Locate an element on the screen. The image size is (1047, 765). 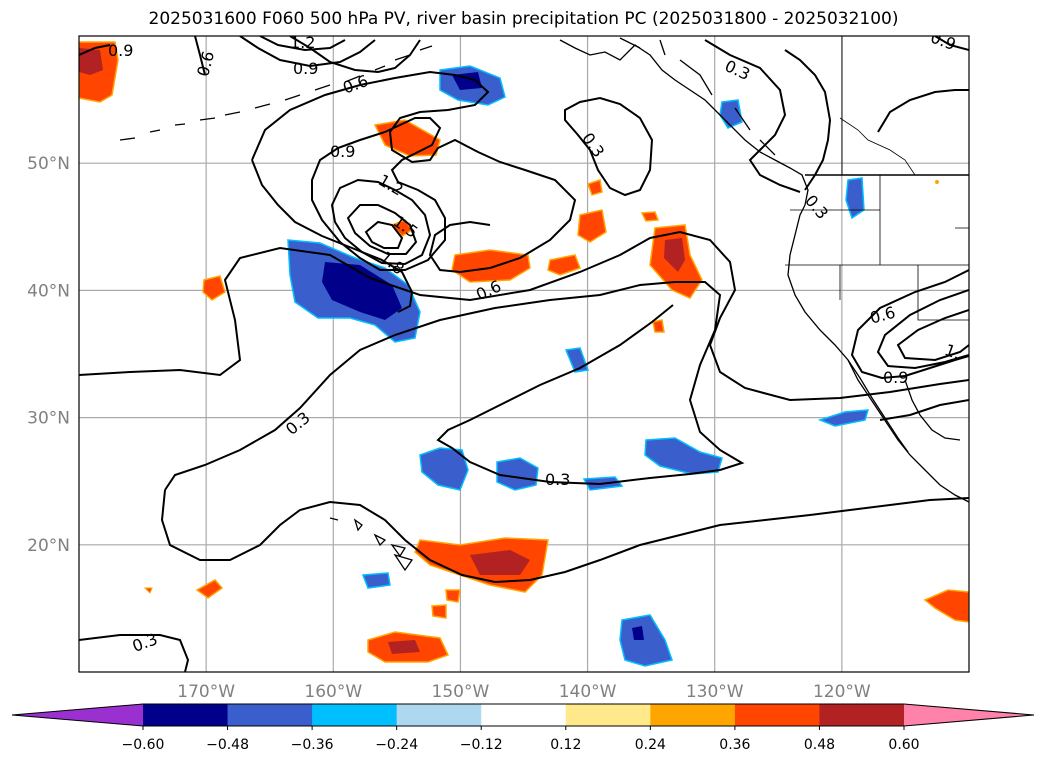
longitude-tick-label: 170°W is located at coordinates (206, 692).